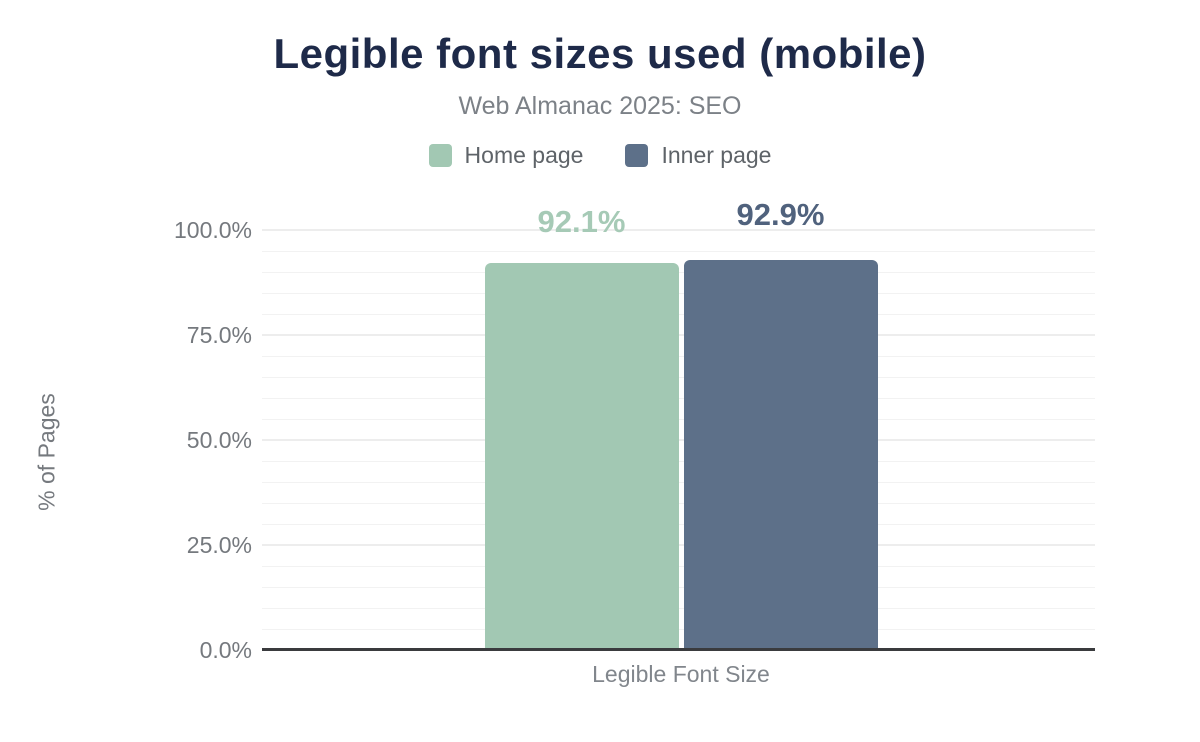  Describe the element at coordinates (212, 230) in the screenshot. I see `y-tick-100: 100.0%` at that location.